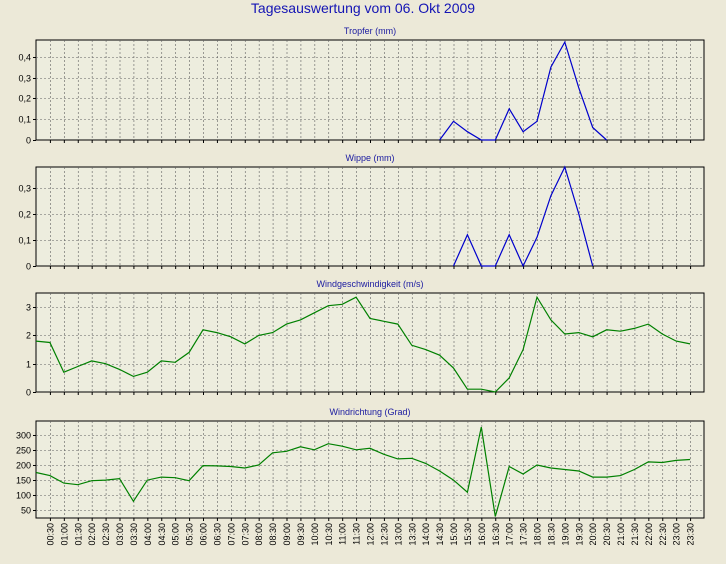  What do you see at coordinates (468, 534) in the screenshot?
I see `x-tick-label: 15:30` at bounding box center [468, 534].